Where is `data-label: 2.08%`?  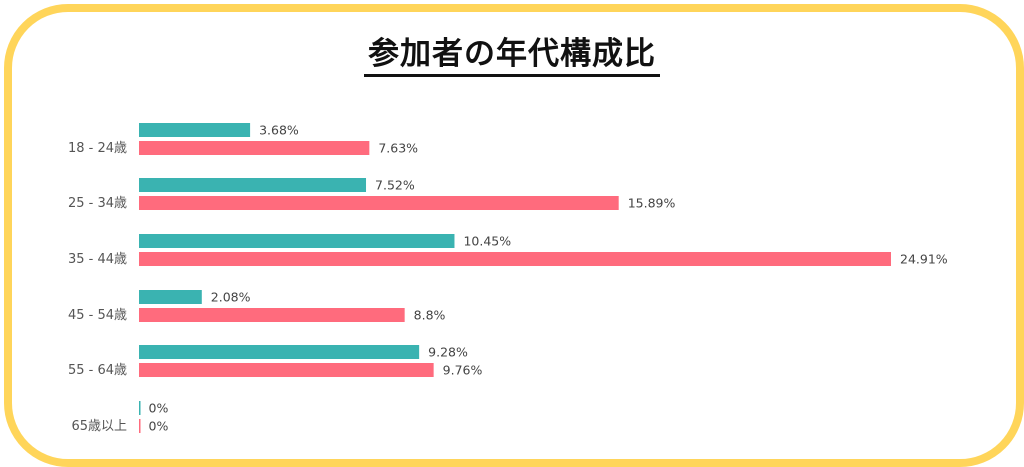 data-label: 2.08% is located at coordinates (231, 297).